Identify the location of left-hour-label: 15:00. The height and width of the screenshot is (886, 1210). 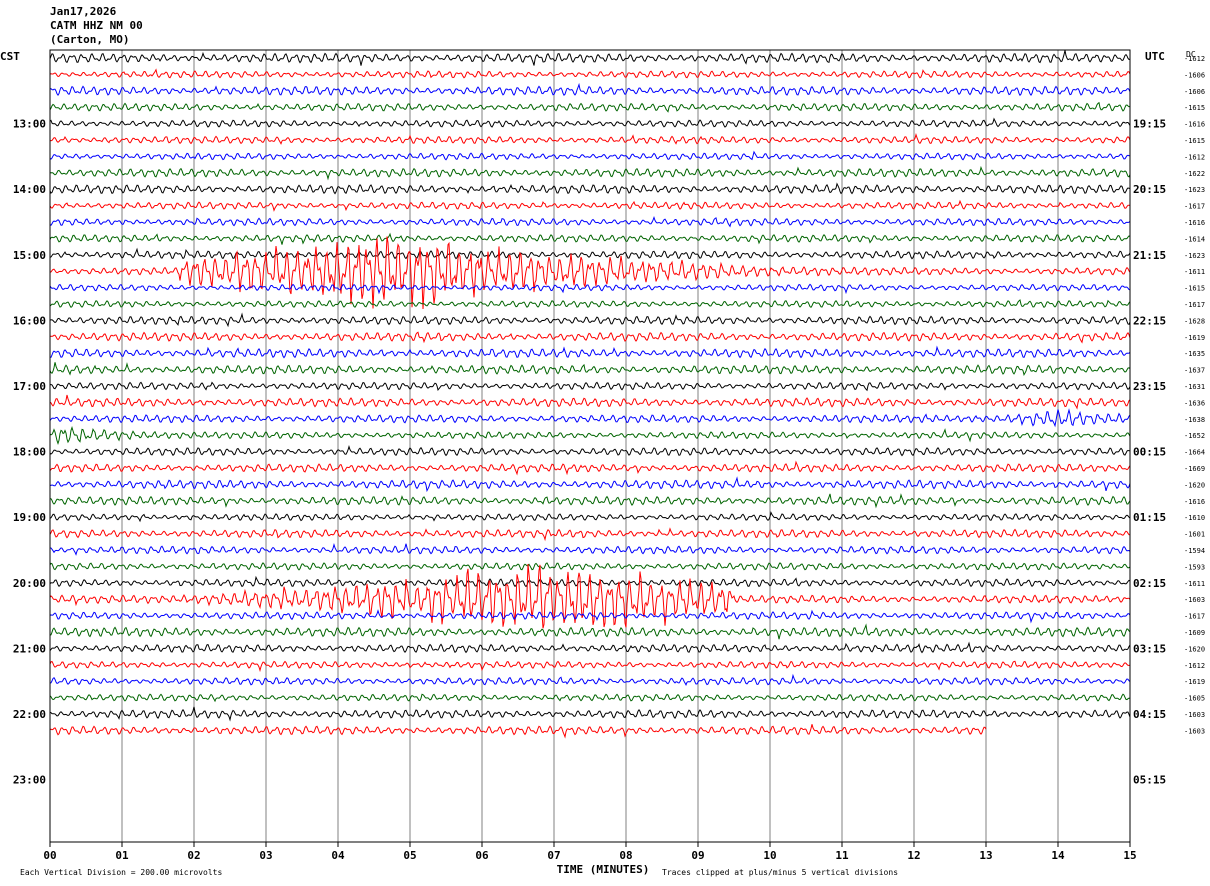
(29, 255).